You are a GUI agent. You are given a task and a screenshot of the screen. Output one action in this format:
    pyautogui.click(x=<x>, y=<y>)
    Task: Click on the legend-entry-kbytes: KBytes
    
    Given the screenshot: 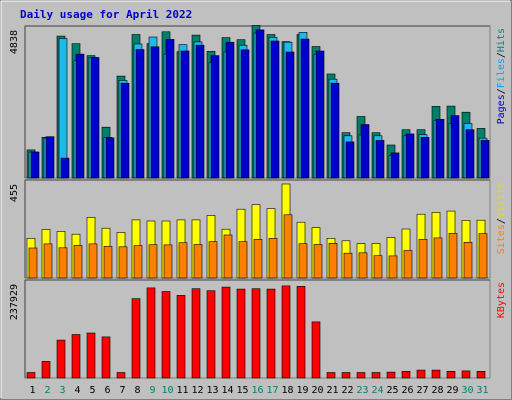 What is the action you would take?
    pyautogui.click(x=501, y=300)
    